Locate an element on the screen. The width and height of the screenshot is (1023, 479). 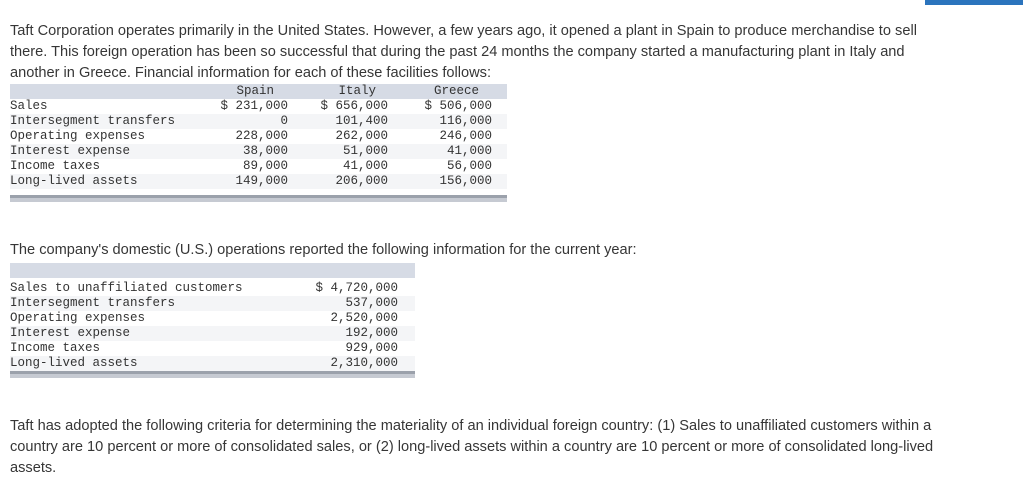
clipped-blue-button is located at coordinates (974, 2).